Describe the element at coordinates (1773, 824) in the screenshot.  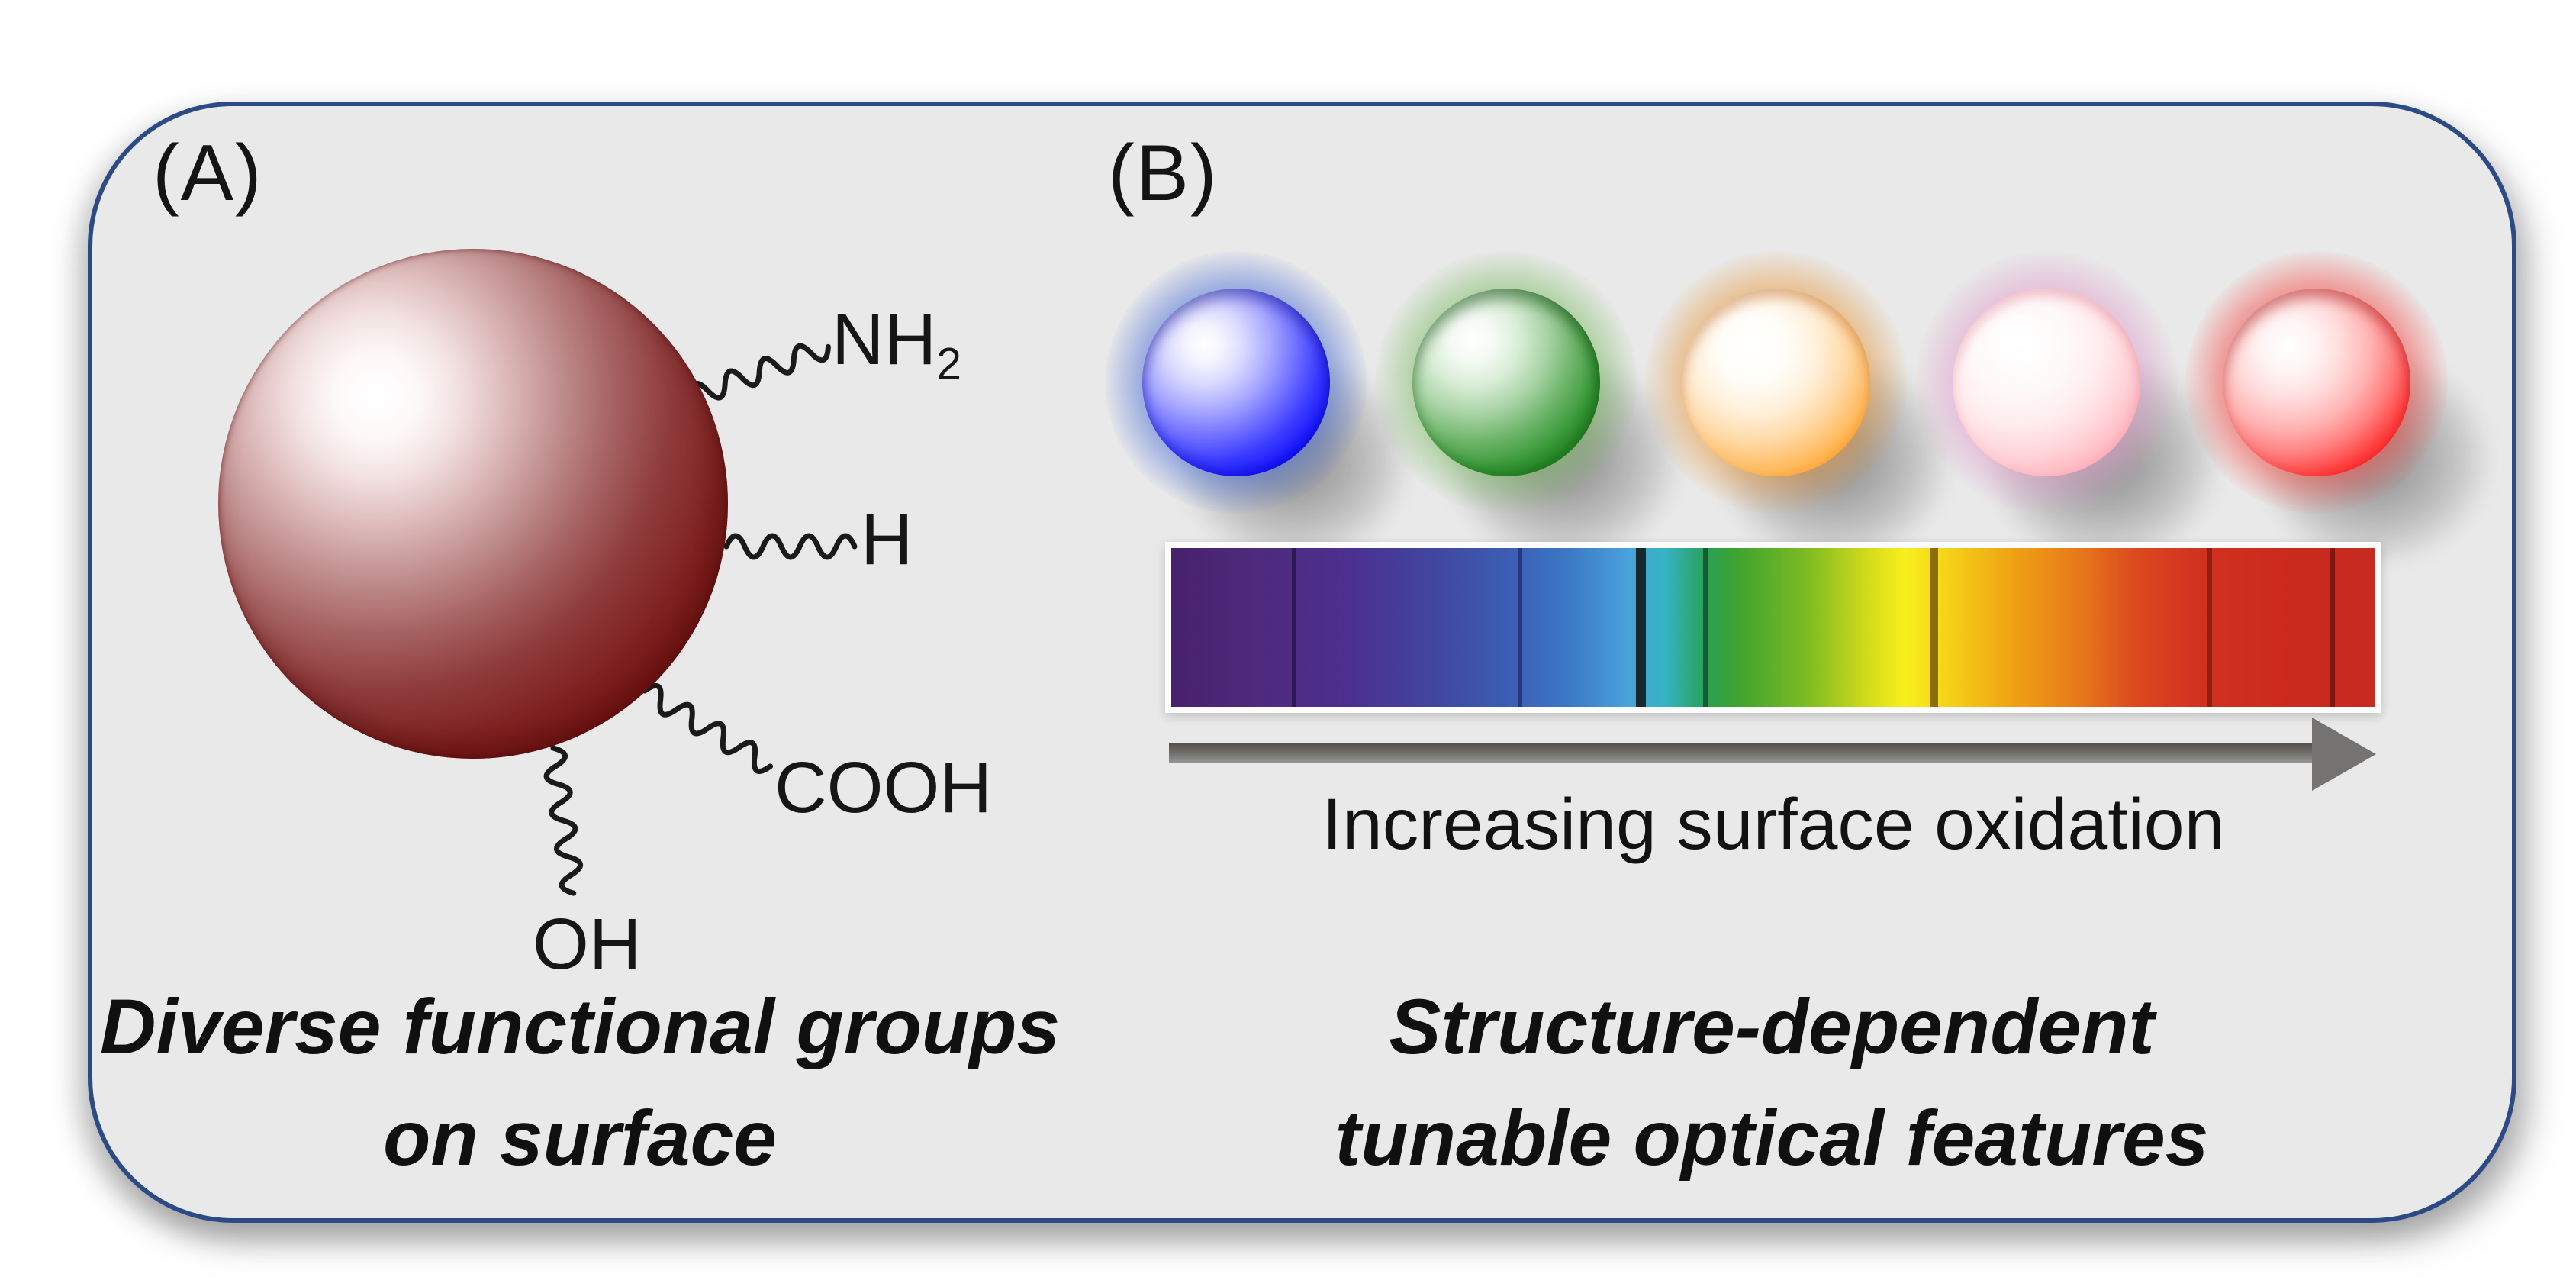
I see `oxidation-arrow-label: Increasing surface oxidation` at that location.